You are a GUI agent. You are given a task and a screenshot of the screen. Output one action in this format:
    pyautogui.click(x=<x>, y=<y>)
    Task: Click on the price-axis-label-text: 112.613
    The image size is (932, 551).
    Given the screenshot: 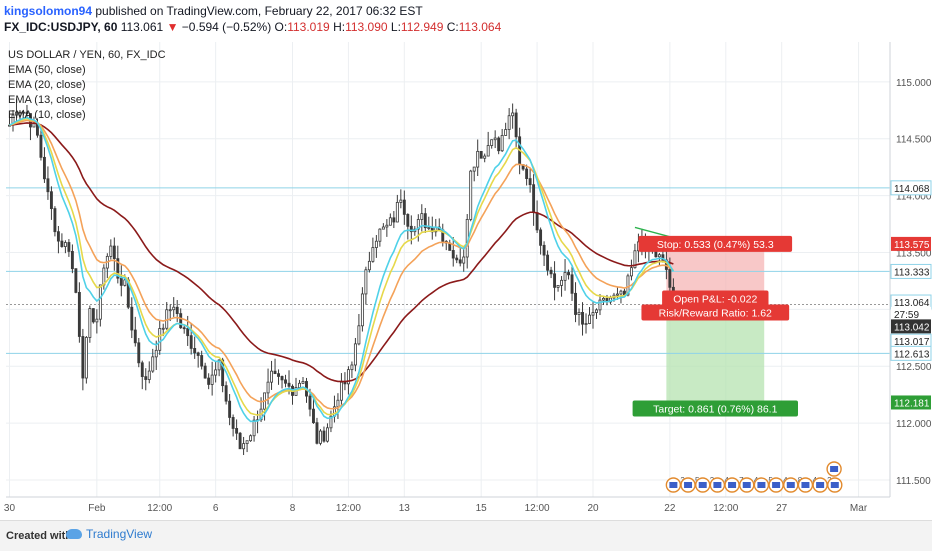 What is the action you would take?
    pyautogui.click(x=912, y=354)
    